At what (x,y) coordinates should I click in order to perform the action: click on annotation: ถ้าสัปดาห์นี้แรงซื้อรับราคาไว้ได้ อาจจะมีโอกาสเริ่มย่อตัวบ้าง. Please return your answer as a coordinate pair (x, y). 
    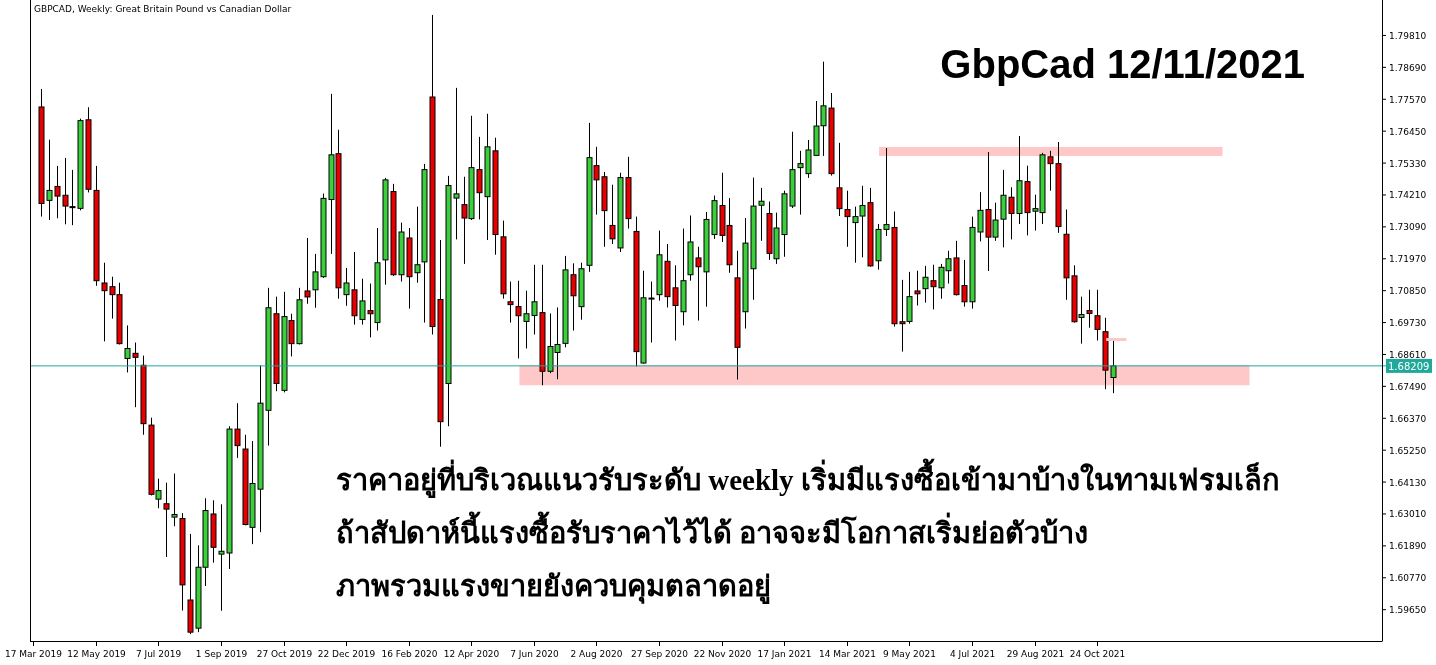
    Looking at the image, I should click on (712, 530).